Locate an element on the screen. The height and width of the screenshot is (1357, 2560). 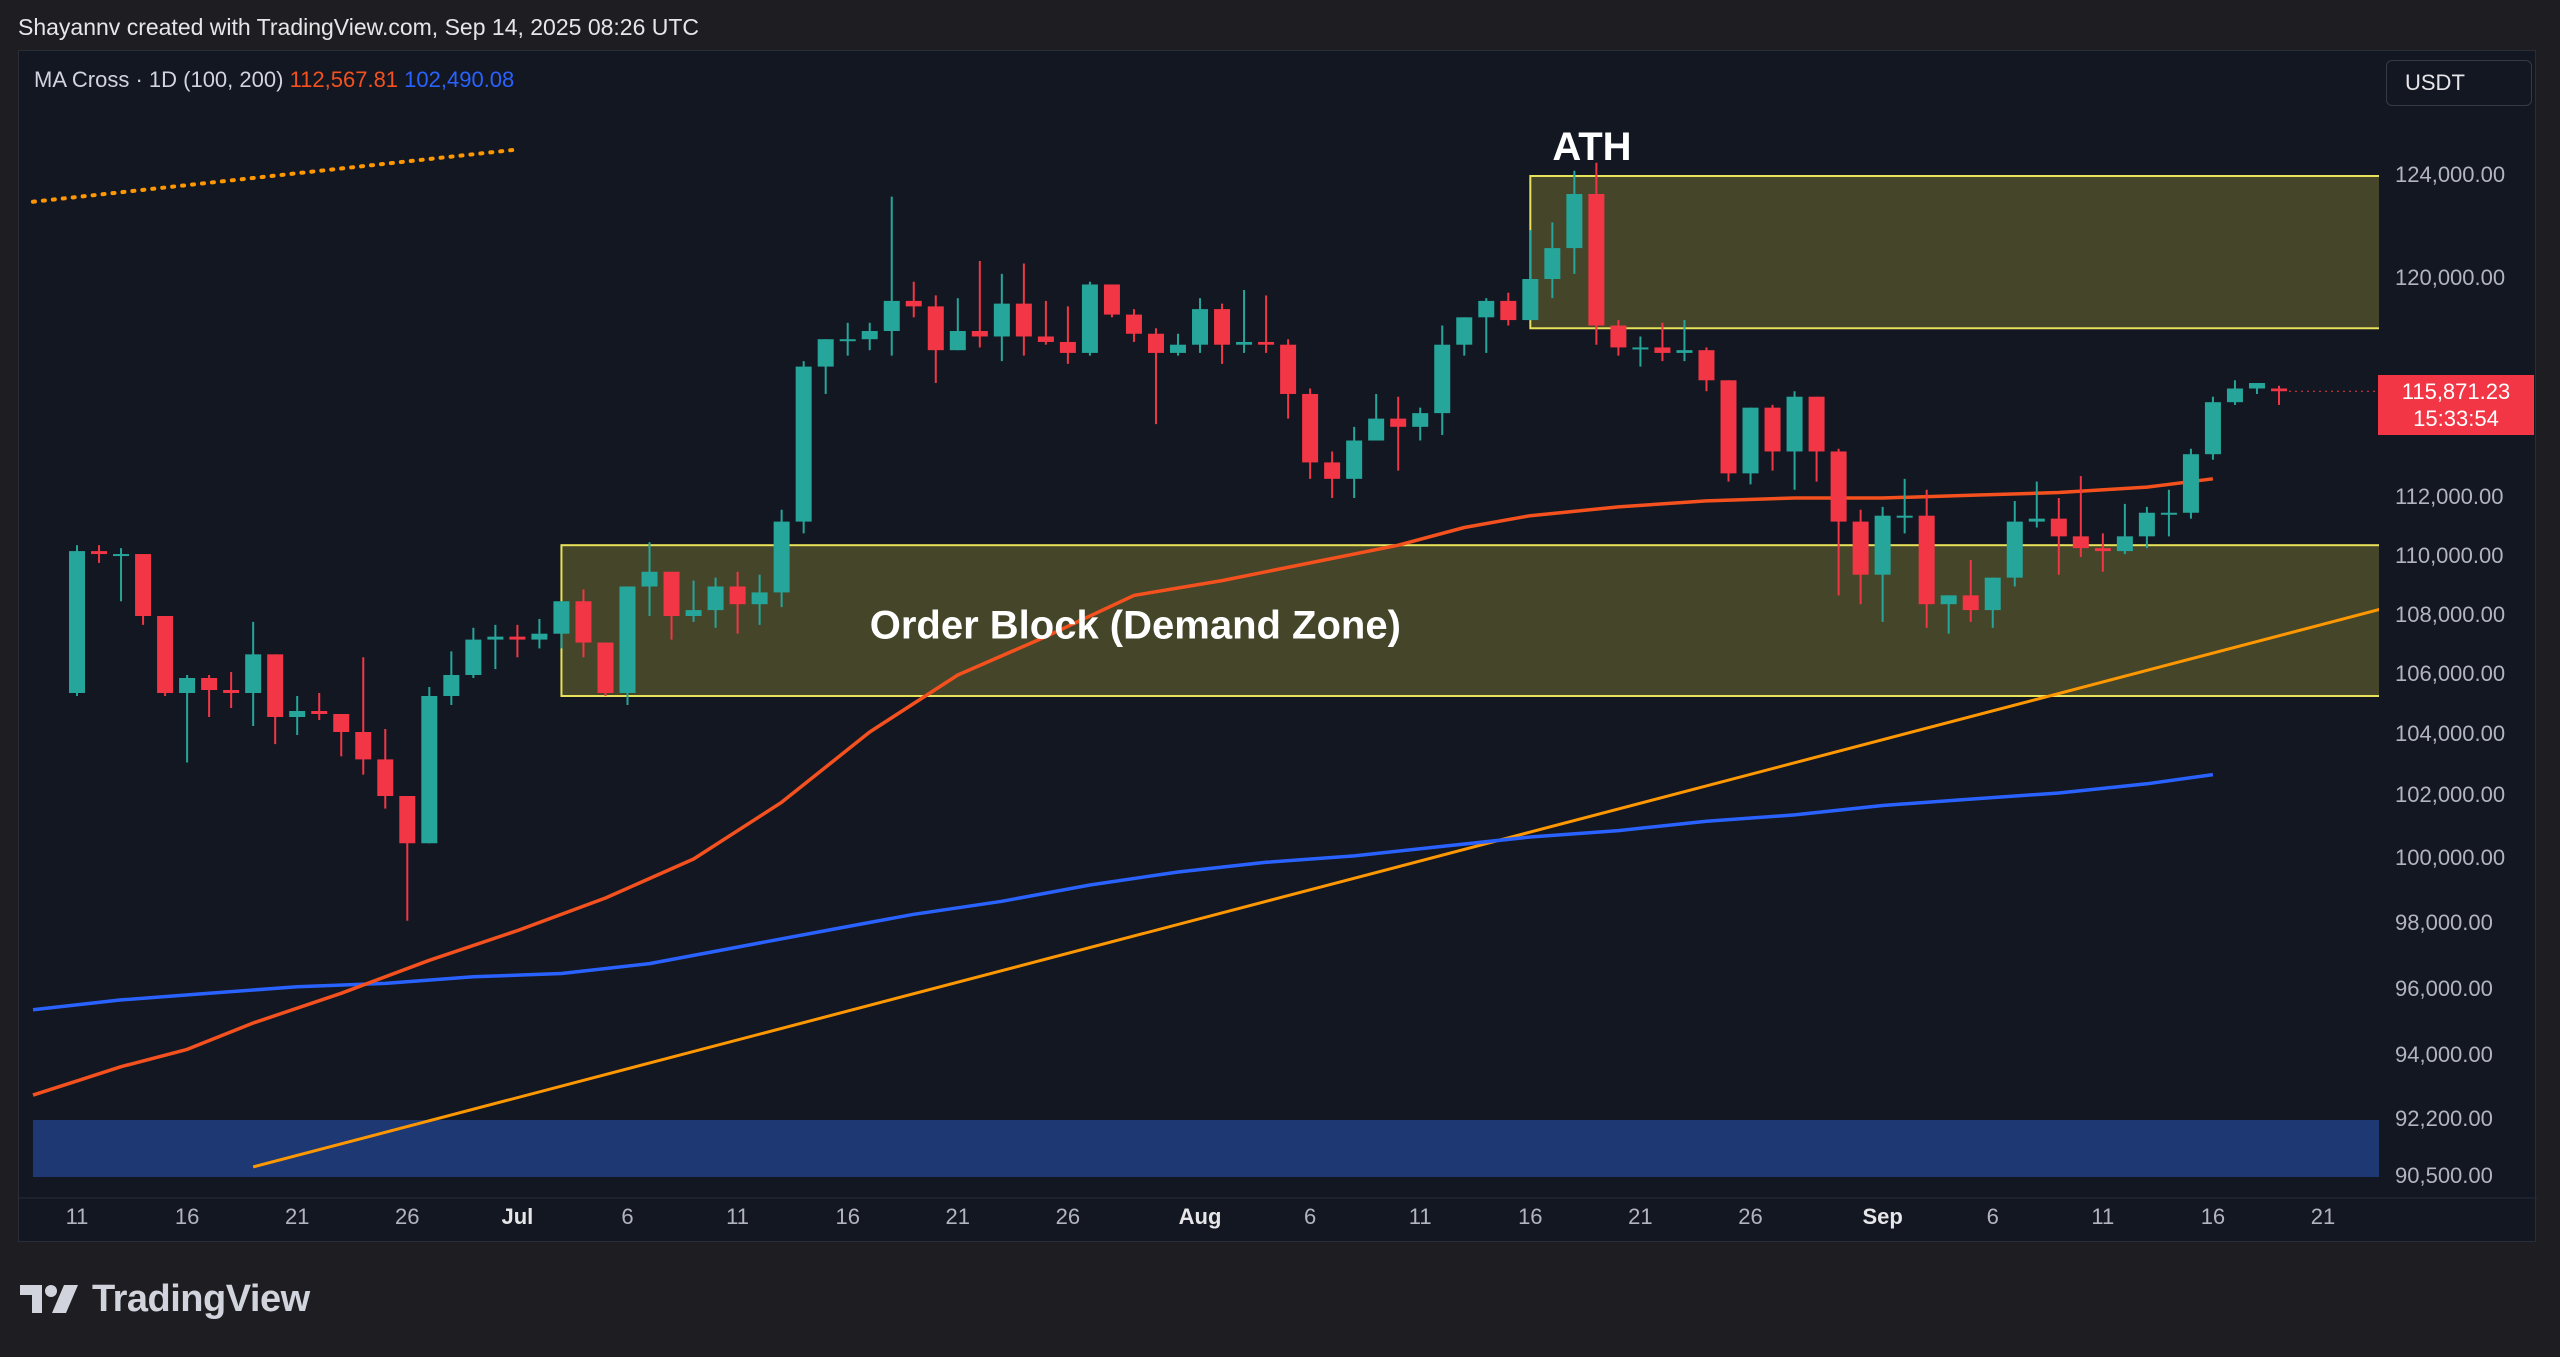
dotted-trendline is located at coordinates (275, 175).